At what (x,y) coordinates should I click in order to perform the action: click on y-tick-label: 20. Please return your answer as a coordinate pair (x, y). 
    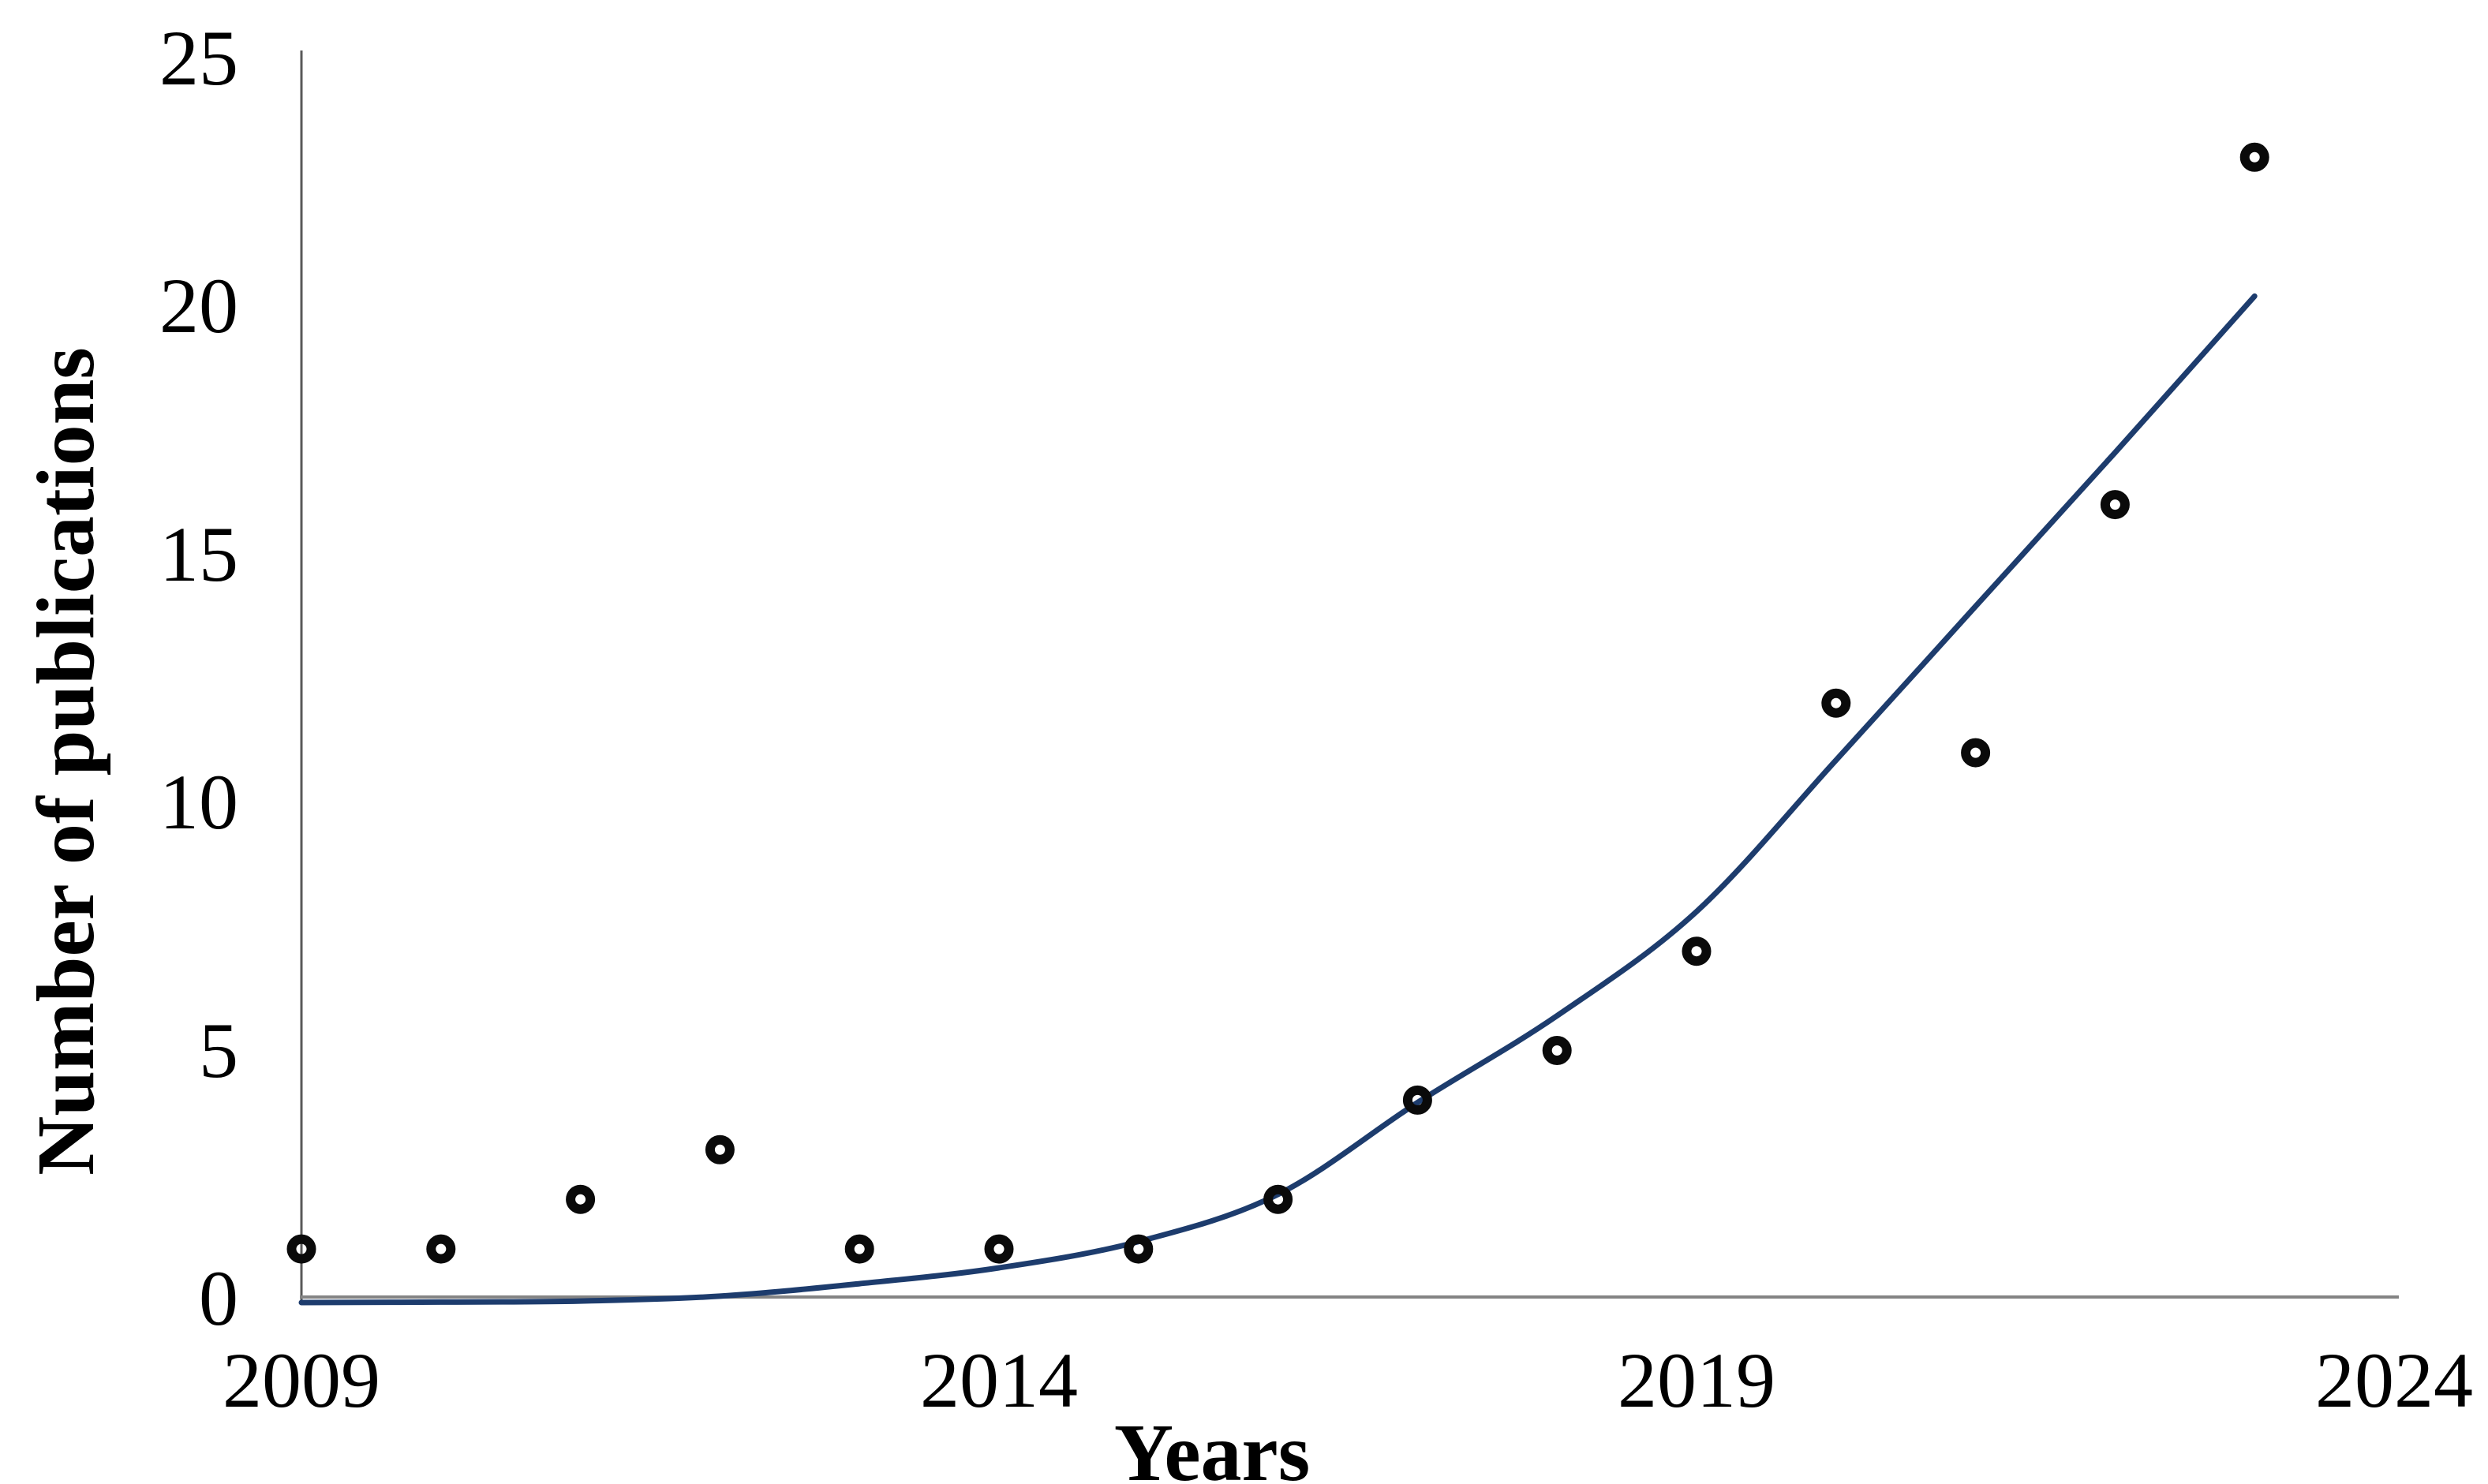
    Looking at the image, I should click on (199, 306).